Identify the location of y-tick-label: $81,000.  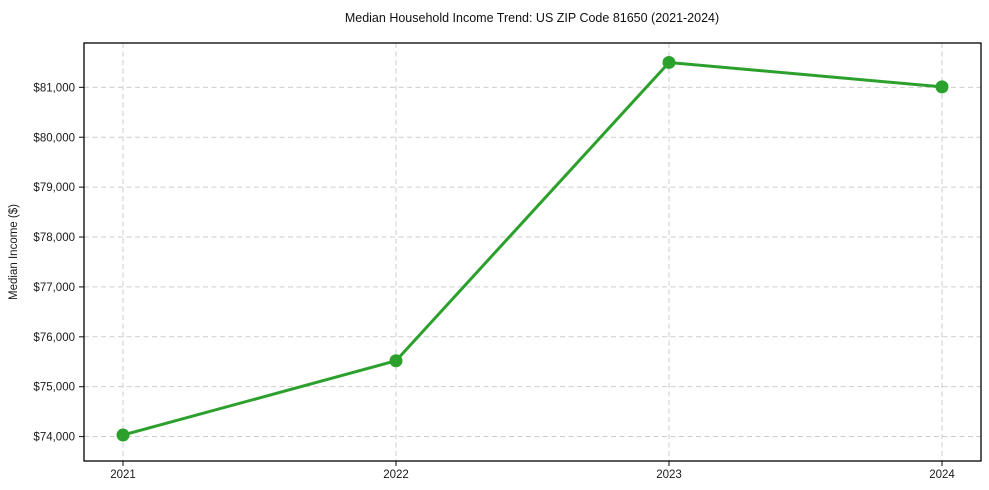
(54, 88).